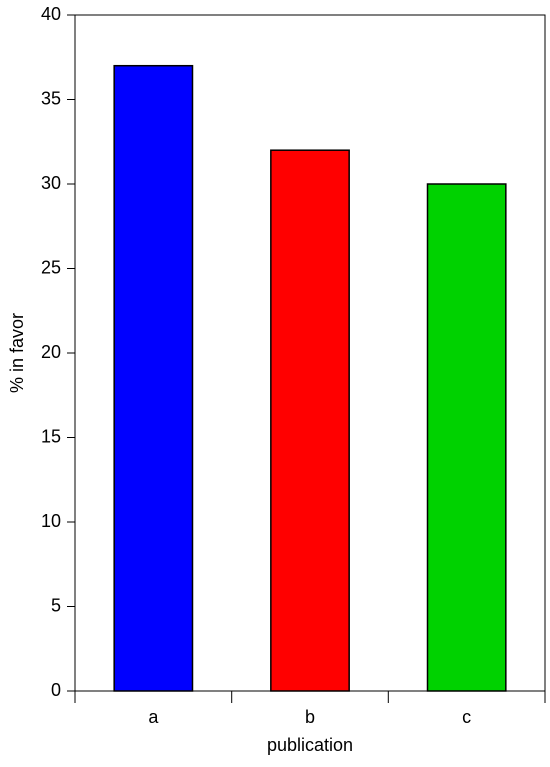 The width and height of the screenshot is (550, 767). Describe the element at coordinates (56, 605) in the screenshot. I see `y-tick-label: 5` at that location.